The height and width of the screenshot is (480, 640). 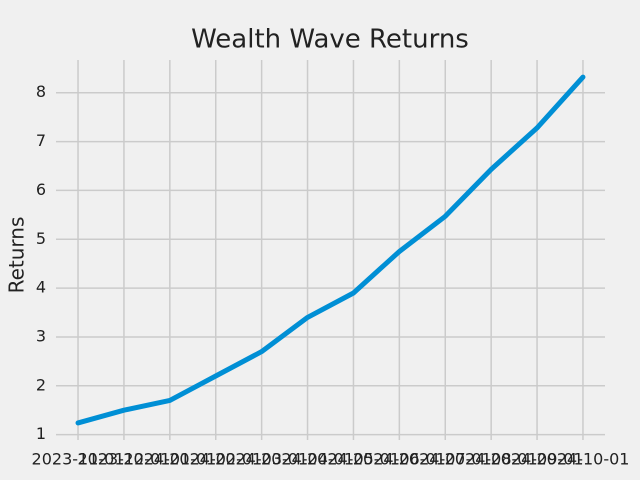 I want to click on chart-title: Wealth Wave Returns, so click(x=330, y=40).